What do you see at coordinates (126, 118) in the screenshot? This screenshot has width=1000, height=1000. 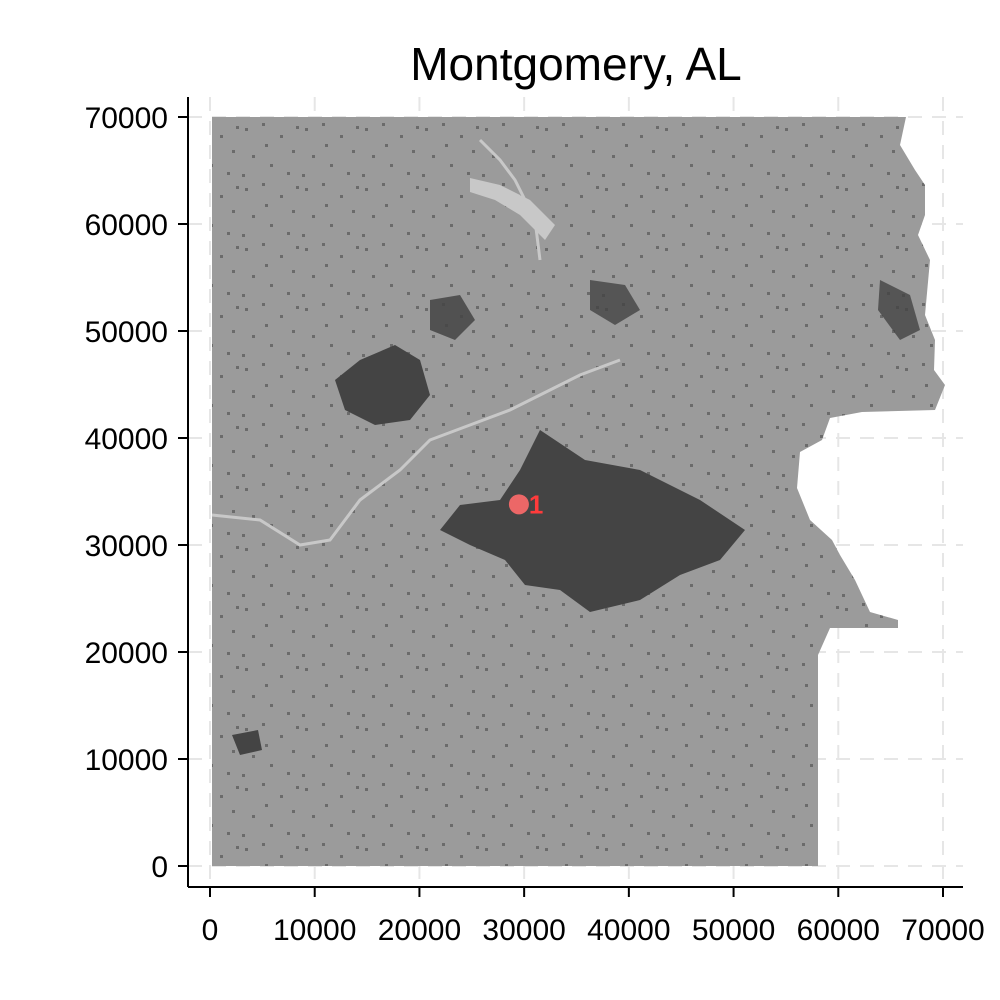 I see `y-tick-label: 70000` at bounding box center [126, 118].